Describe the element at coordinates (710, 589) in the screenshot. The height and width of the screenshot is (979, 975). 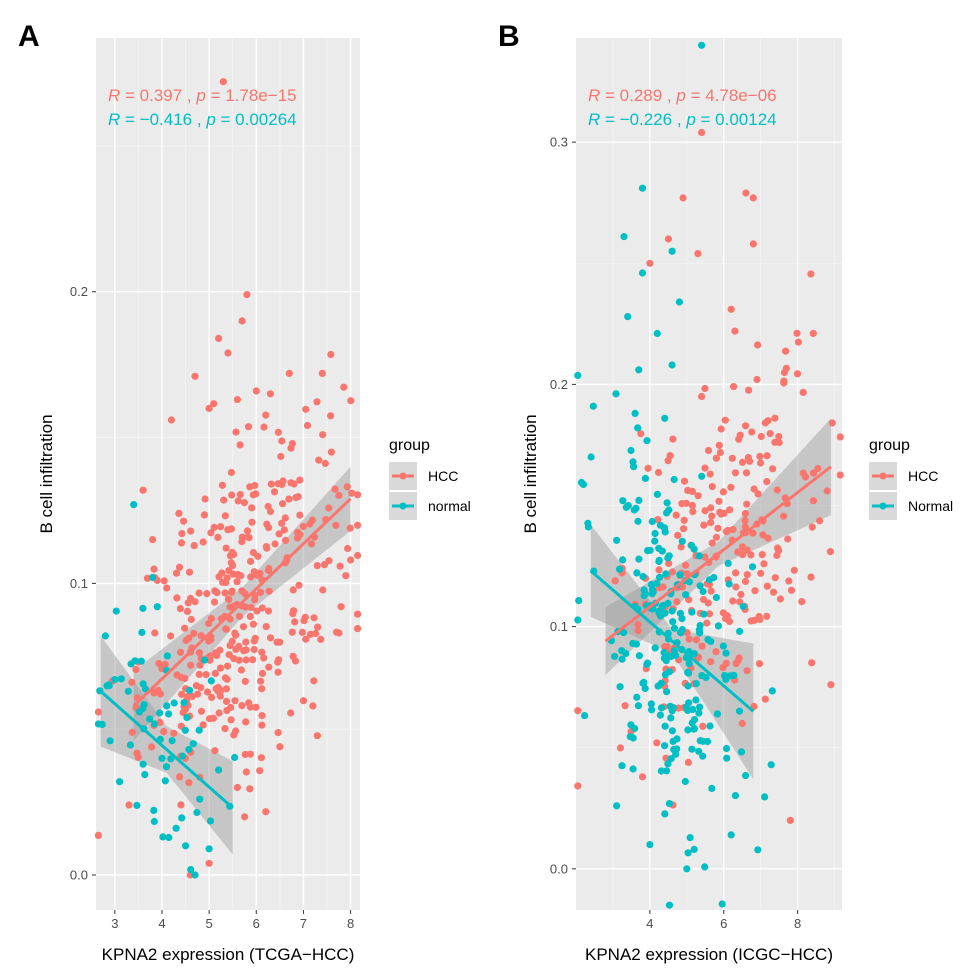
I see `trend-lines-b` at that location.